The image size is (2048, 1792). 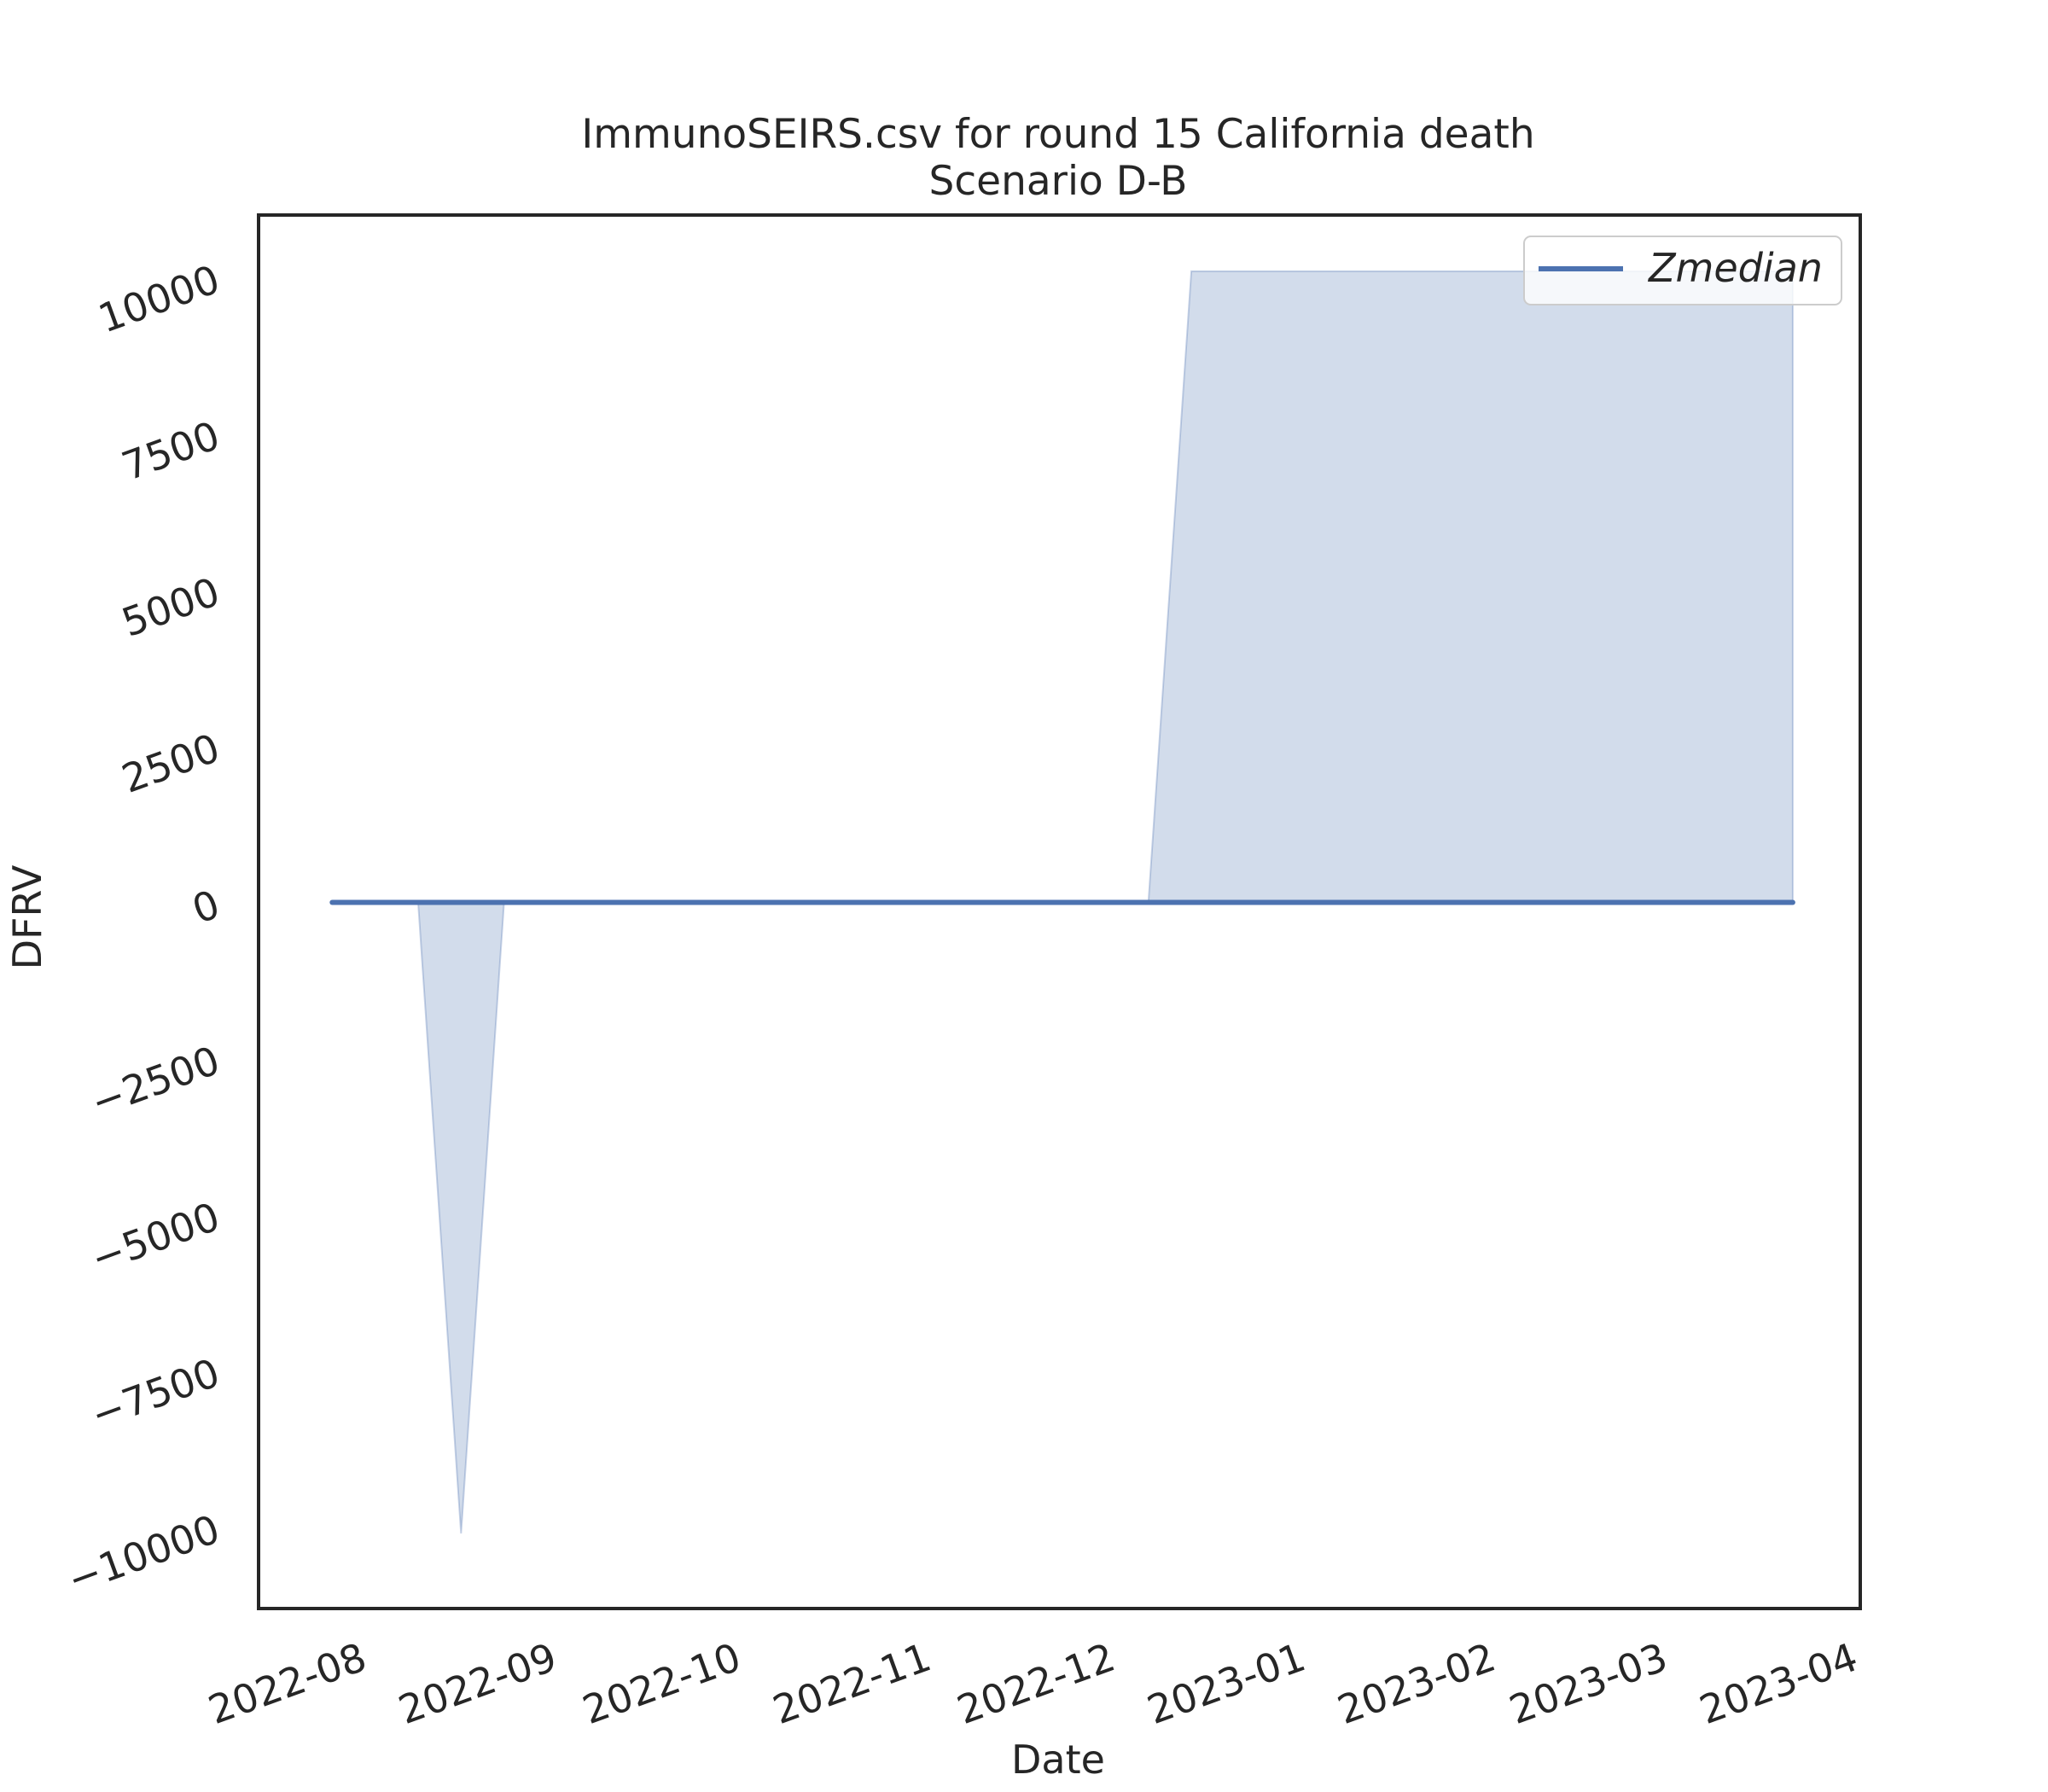 I want to click on y-axis-label: DFRV, so click(x=27, y=917).